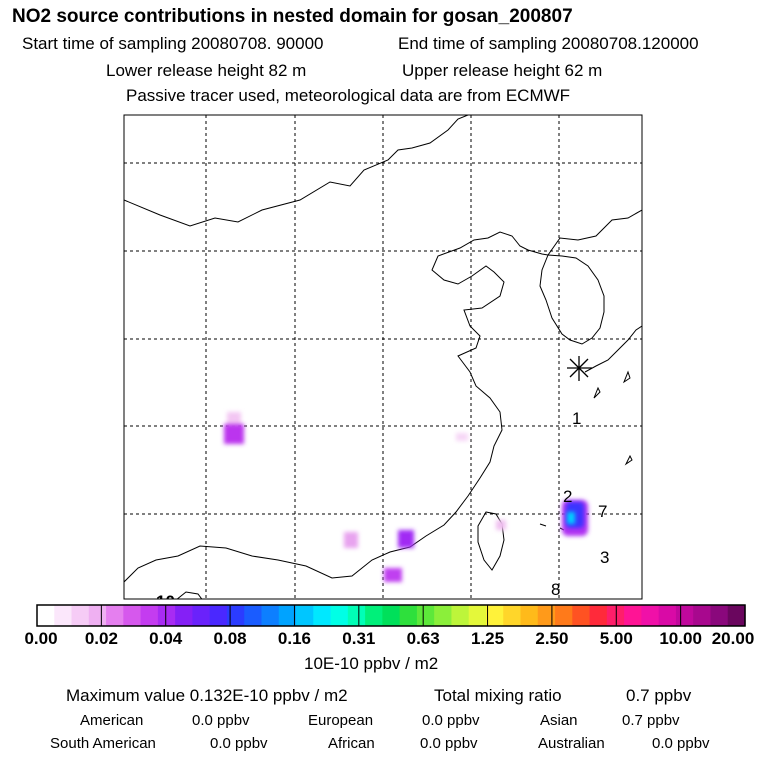 The image size is (768, 768). I want to click on colorbar-tick-label: 1.25, so click(487, 638).